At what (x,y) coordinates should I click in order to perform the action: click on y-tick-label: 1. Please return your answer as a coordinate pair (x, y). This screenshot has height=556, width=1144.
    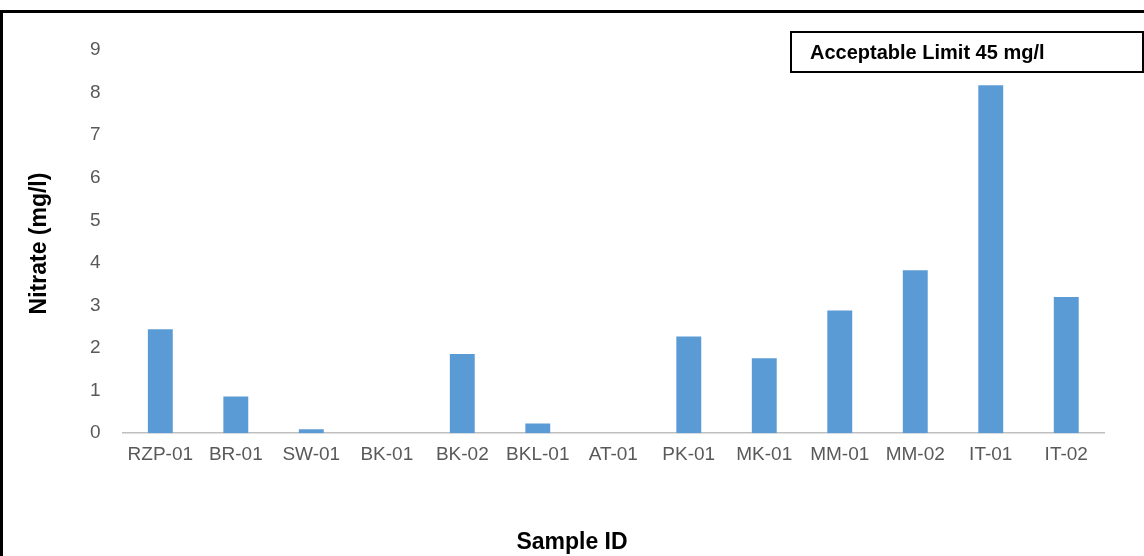
    Looking at the image, I should click on (95, 389).